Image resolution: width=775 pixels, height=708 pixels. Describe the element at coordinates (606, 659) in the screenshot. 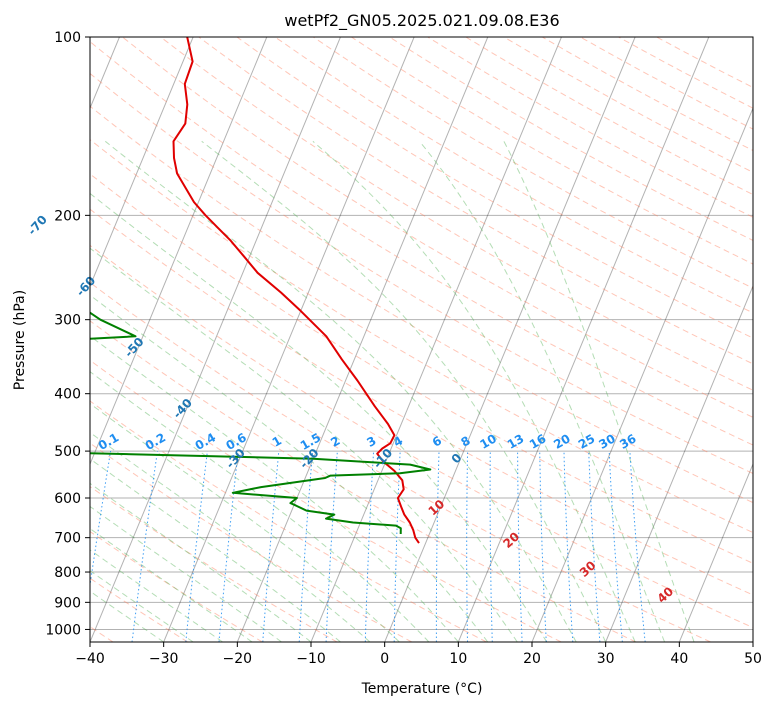

I see `x-tick-label: 30` at that location.